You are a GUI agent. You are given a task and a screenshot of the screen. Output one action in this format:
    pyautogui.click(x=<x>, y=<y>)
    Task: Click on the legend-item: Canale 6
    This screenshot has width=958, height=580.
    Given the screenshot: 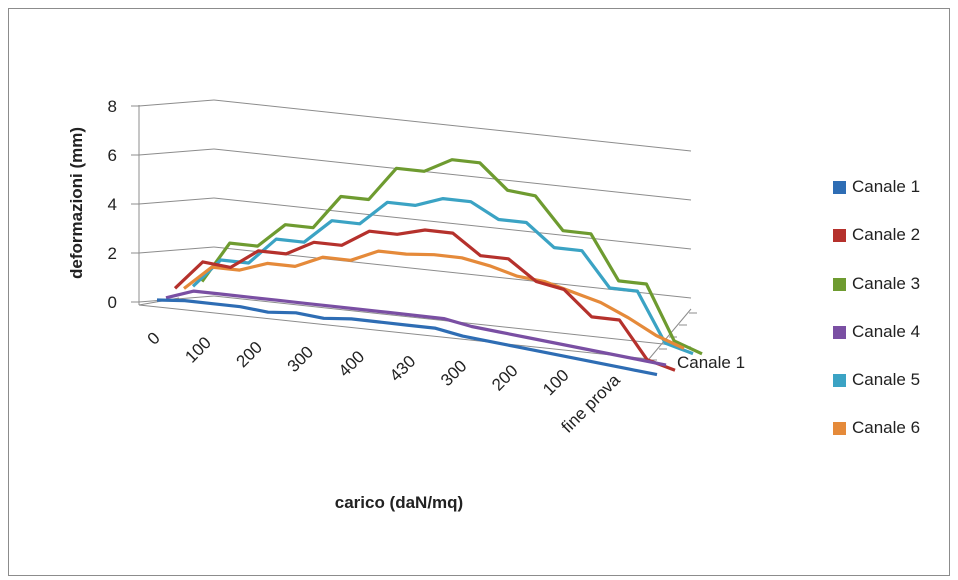 What is the action you would take?
    pyautogui.click(x=876, y=440)
    